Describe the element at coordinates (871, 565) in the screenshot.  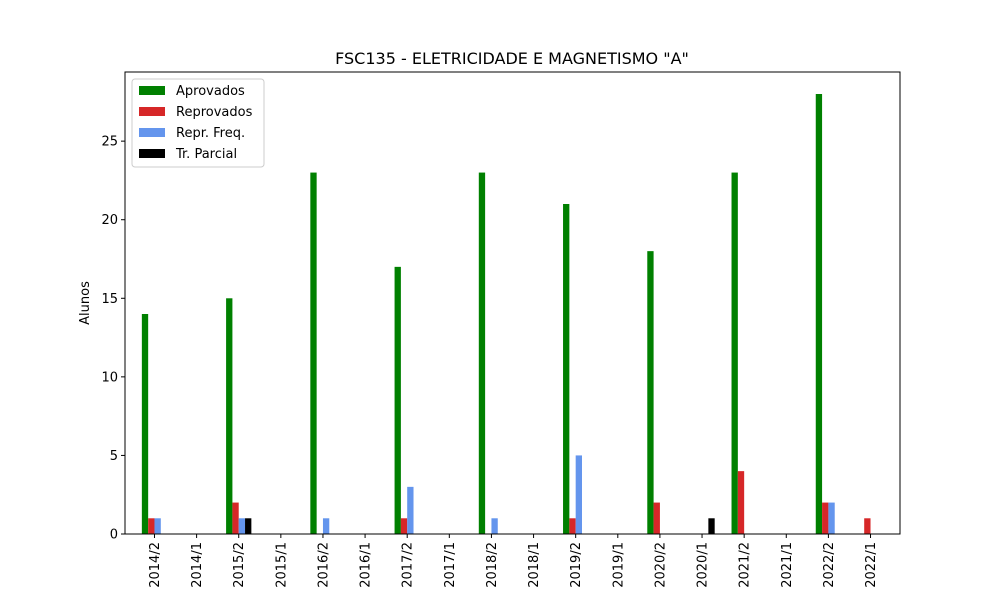
I see `x-tick-label: 2022/1` at that location.